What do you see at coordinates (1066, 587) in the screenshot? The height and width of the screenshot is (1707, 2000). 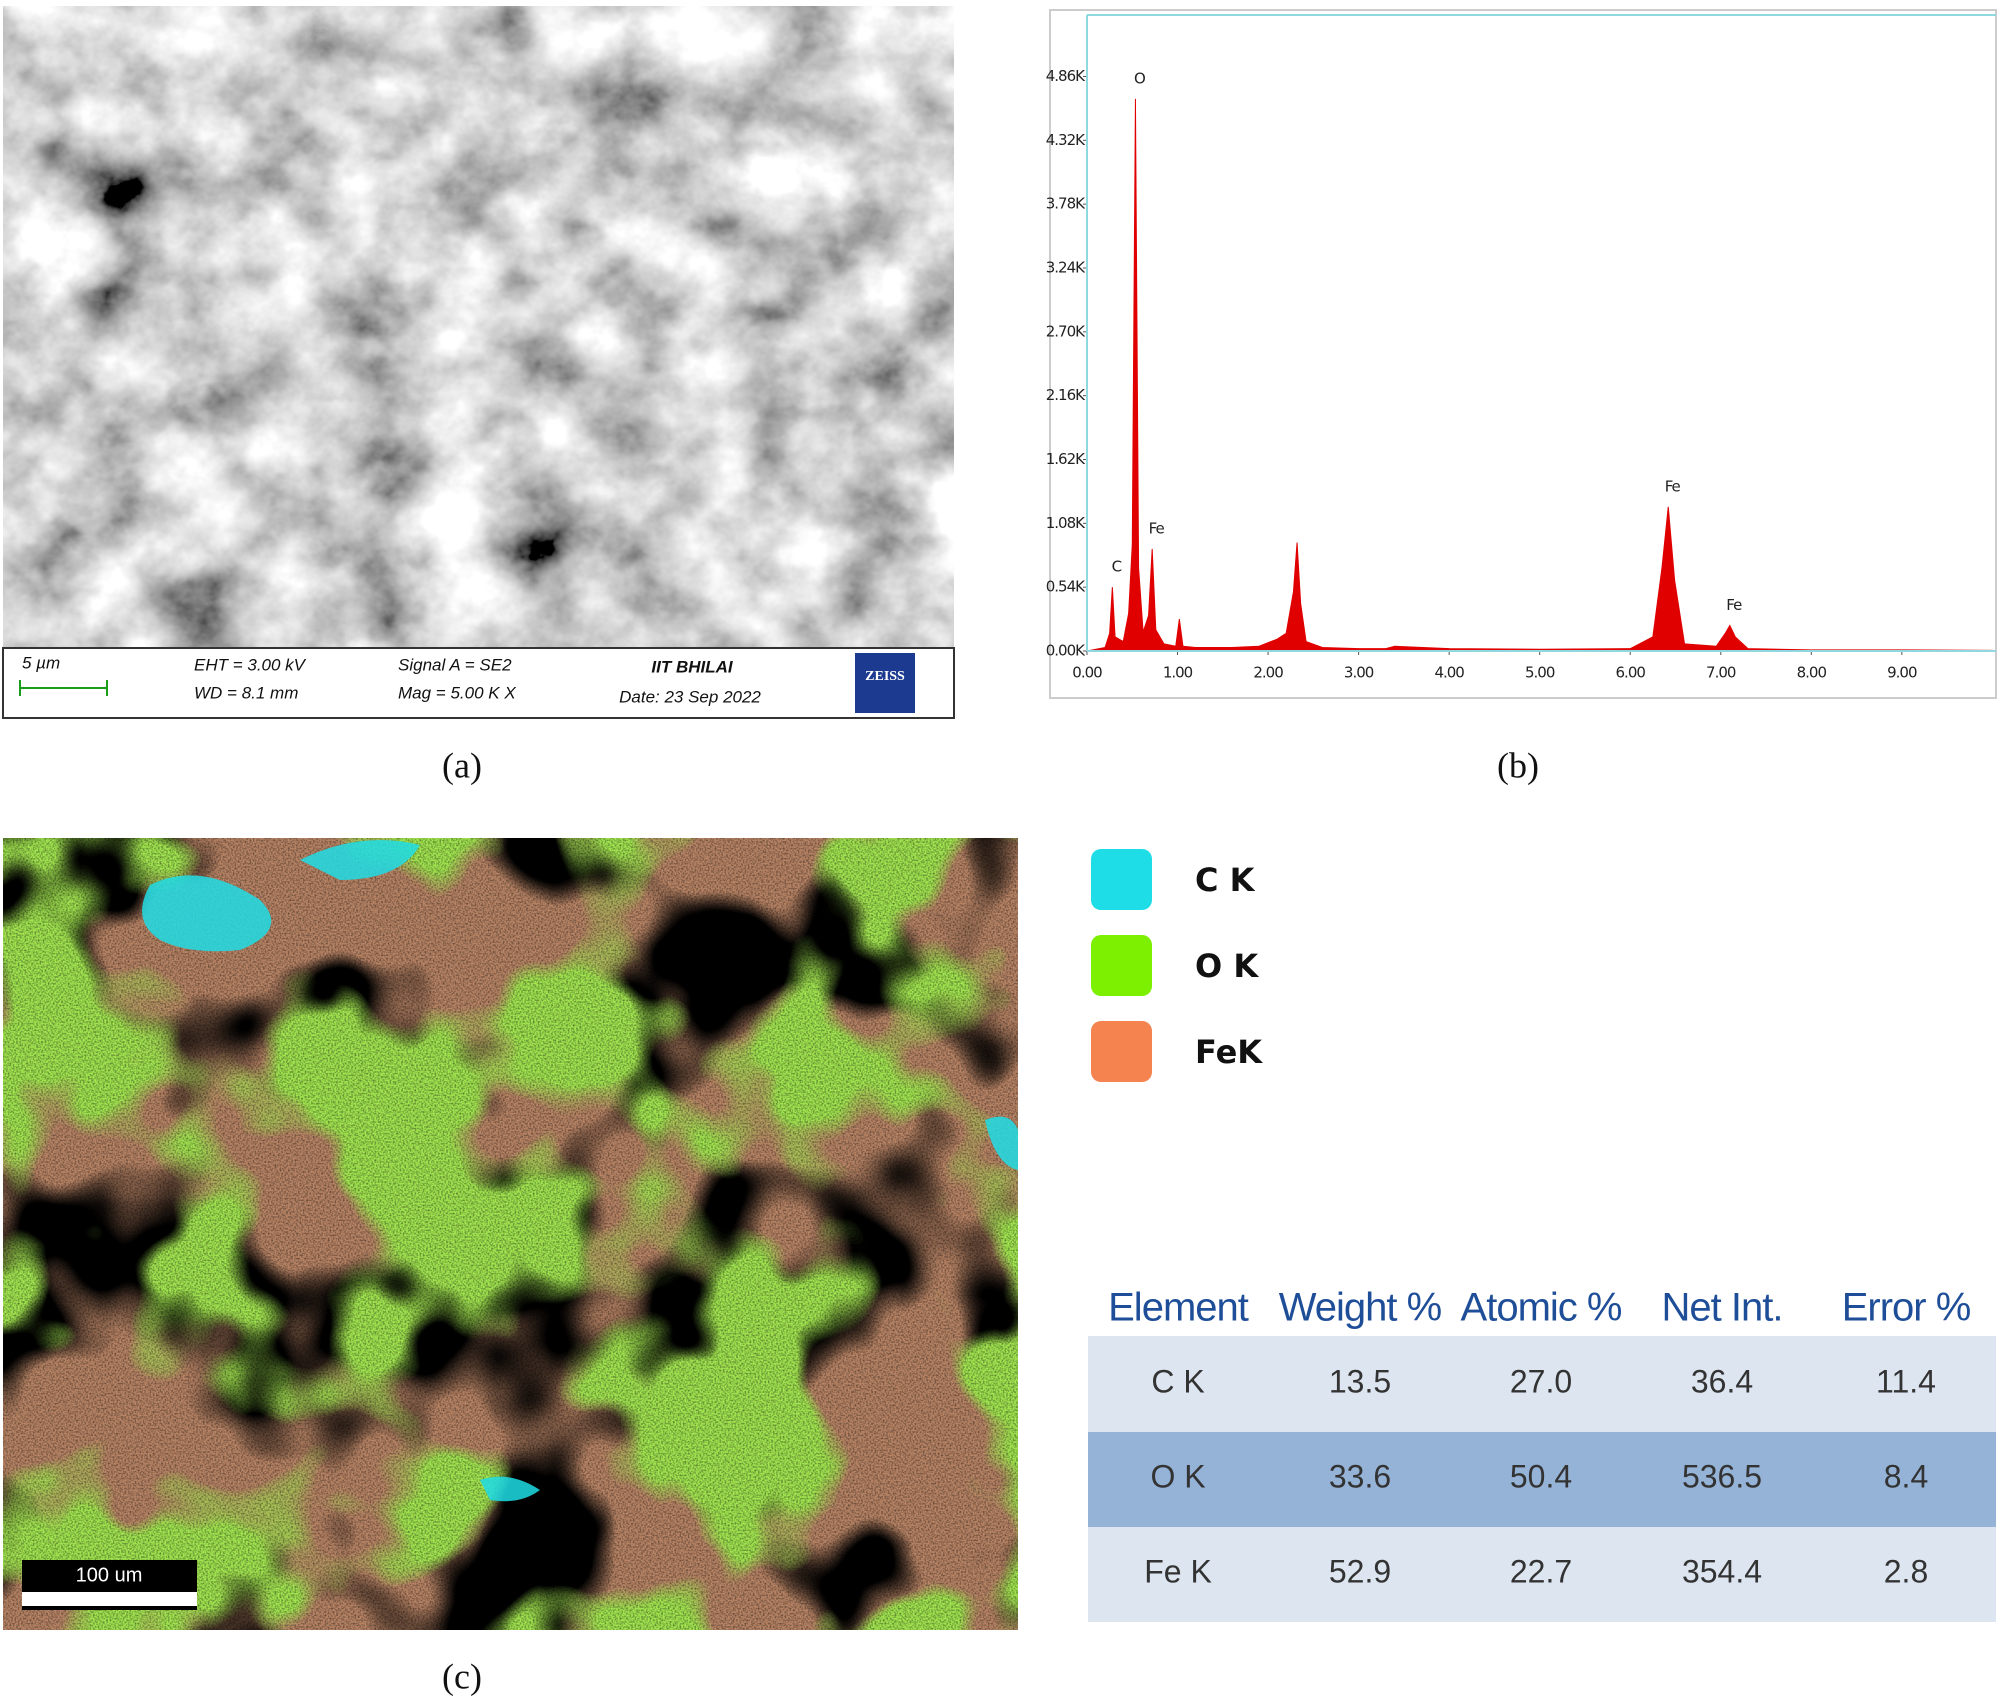 I see `y-tick-label: 0.54K` at bounding box center [1066, 587].